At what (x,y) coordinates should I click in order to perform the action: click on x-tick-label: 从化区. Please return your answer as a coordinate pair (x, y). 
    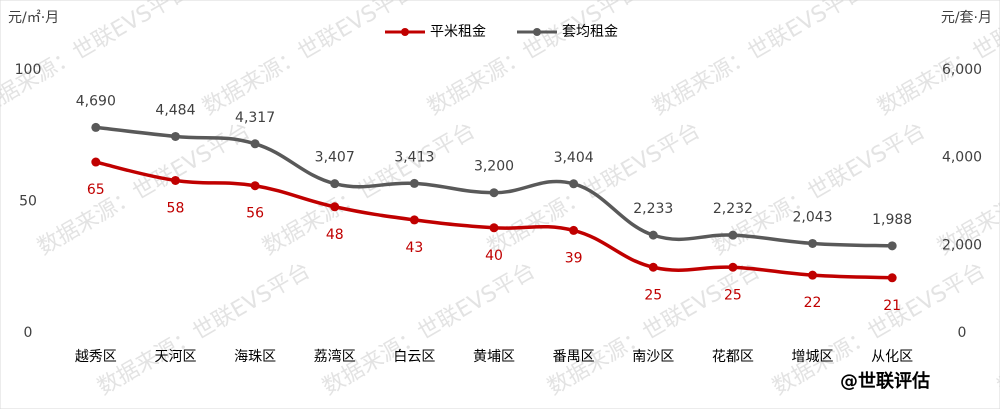
    Looking at the image, I should click on (892, 357).